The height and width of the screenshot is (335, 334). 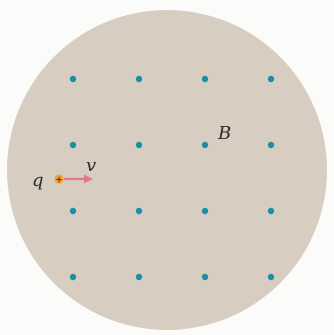 I want to click on charge-label: q, so click(x=38, y=180).